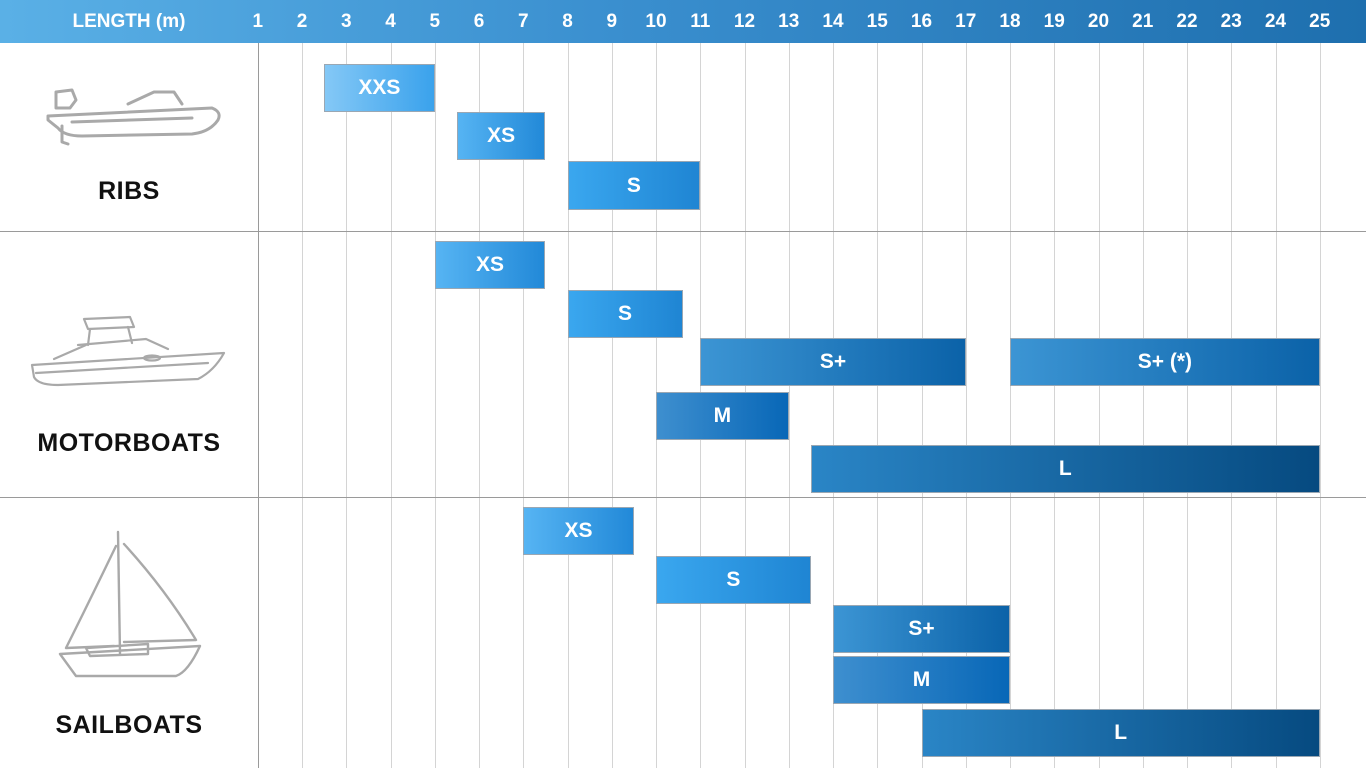 The image size is (1366, 768). Describe the element at coordinates (1054, 21) in the screenshot. I see `x-tick-label: 19` at that location.